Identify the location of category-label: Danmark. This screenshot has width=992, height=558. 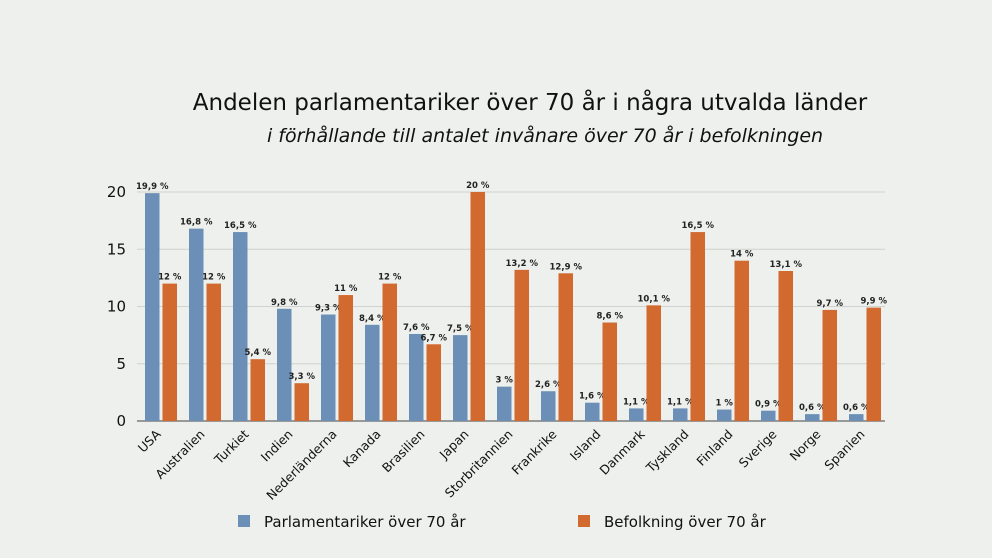
(622, 452).